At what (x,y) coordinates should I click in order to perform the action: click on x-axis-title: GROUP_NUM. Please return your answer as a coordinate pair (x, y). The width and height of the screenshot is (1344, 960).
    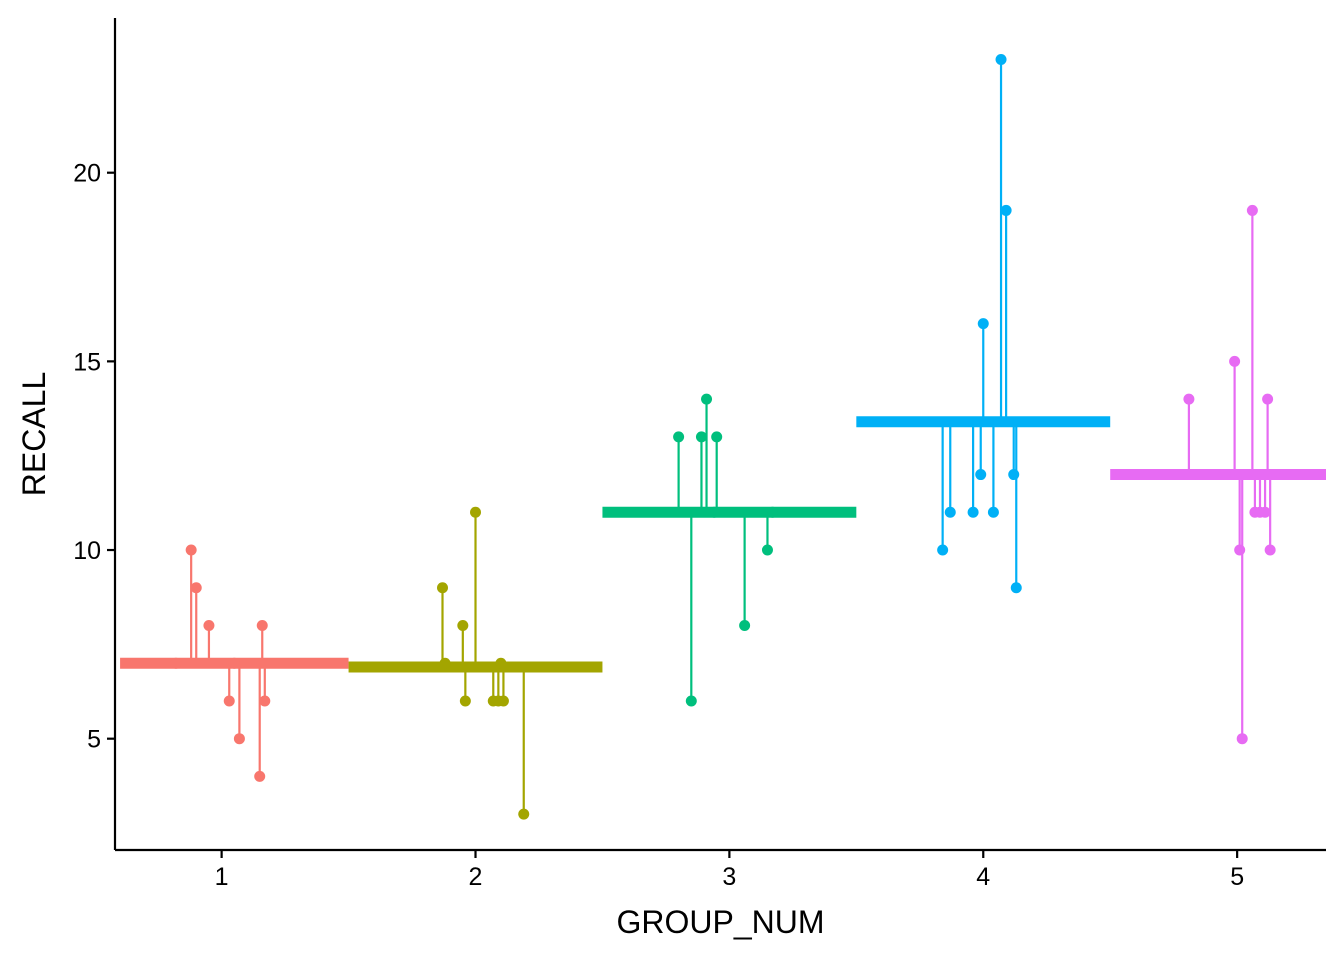
    Looking at the image, I should click on (720, 922).